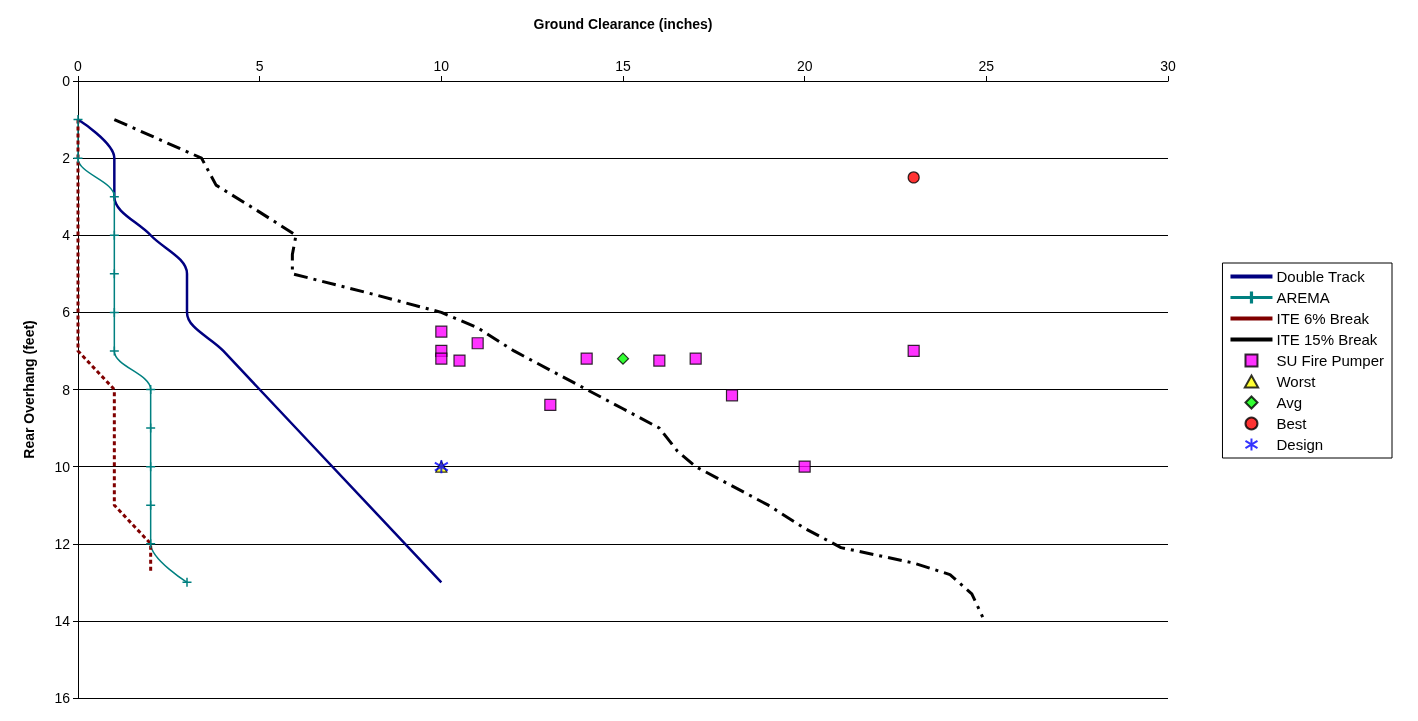  Describe the element at coordinates (62, 698) in the screenshot. I see `y-tick-label: 16` at that location.